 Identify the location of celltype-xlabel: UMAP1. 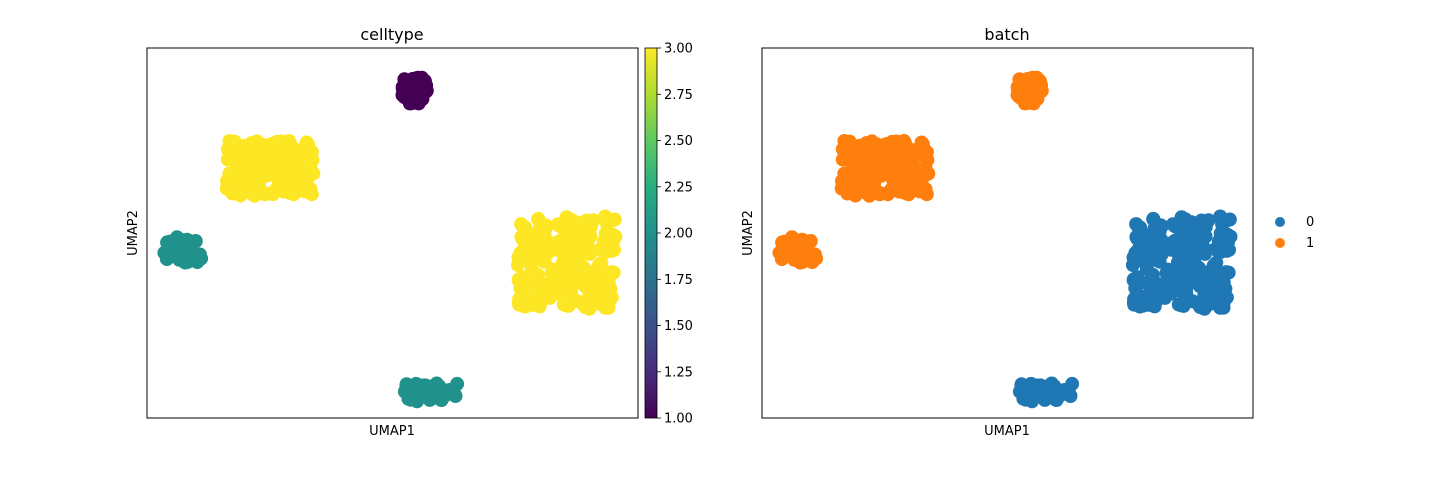
(392, 431).